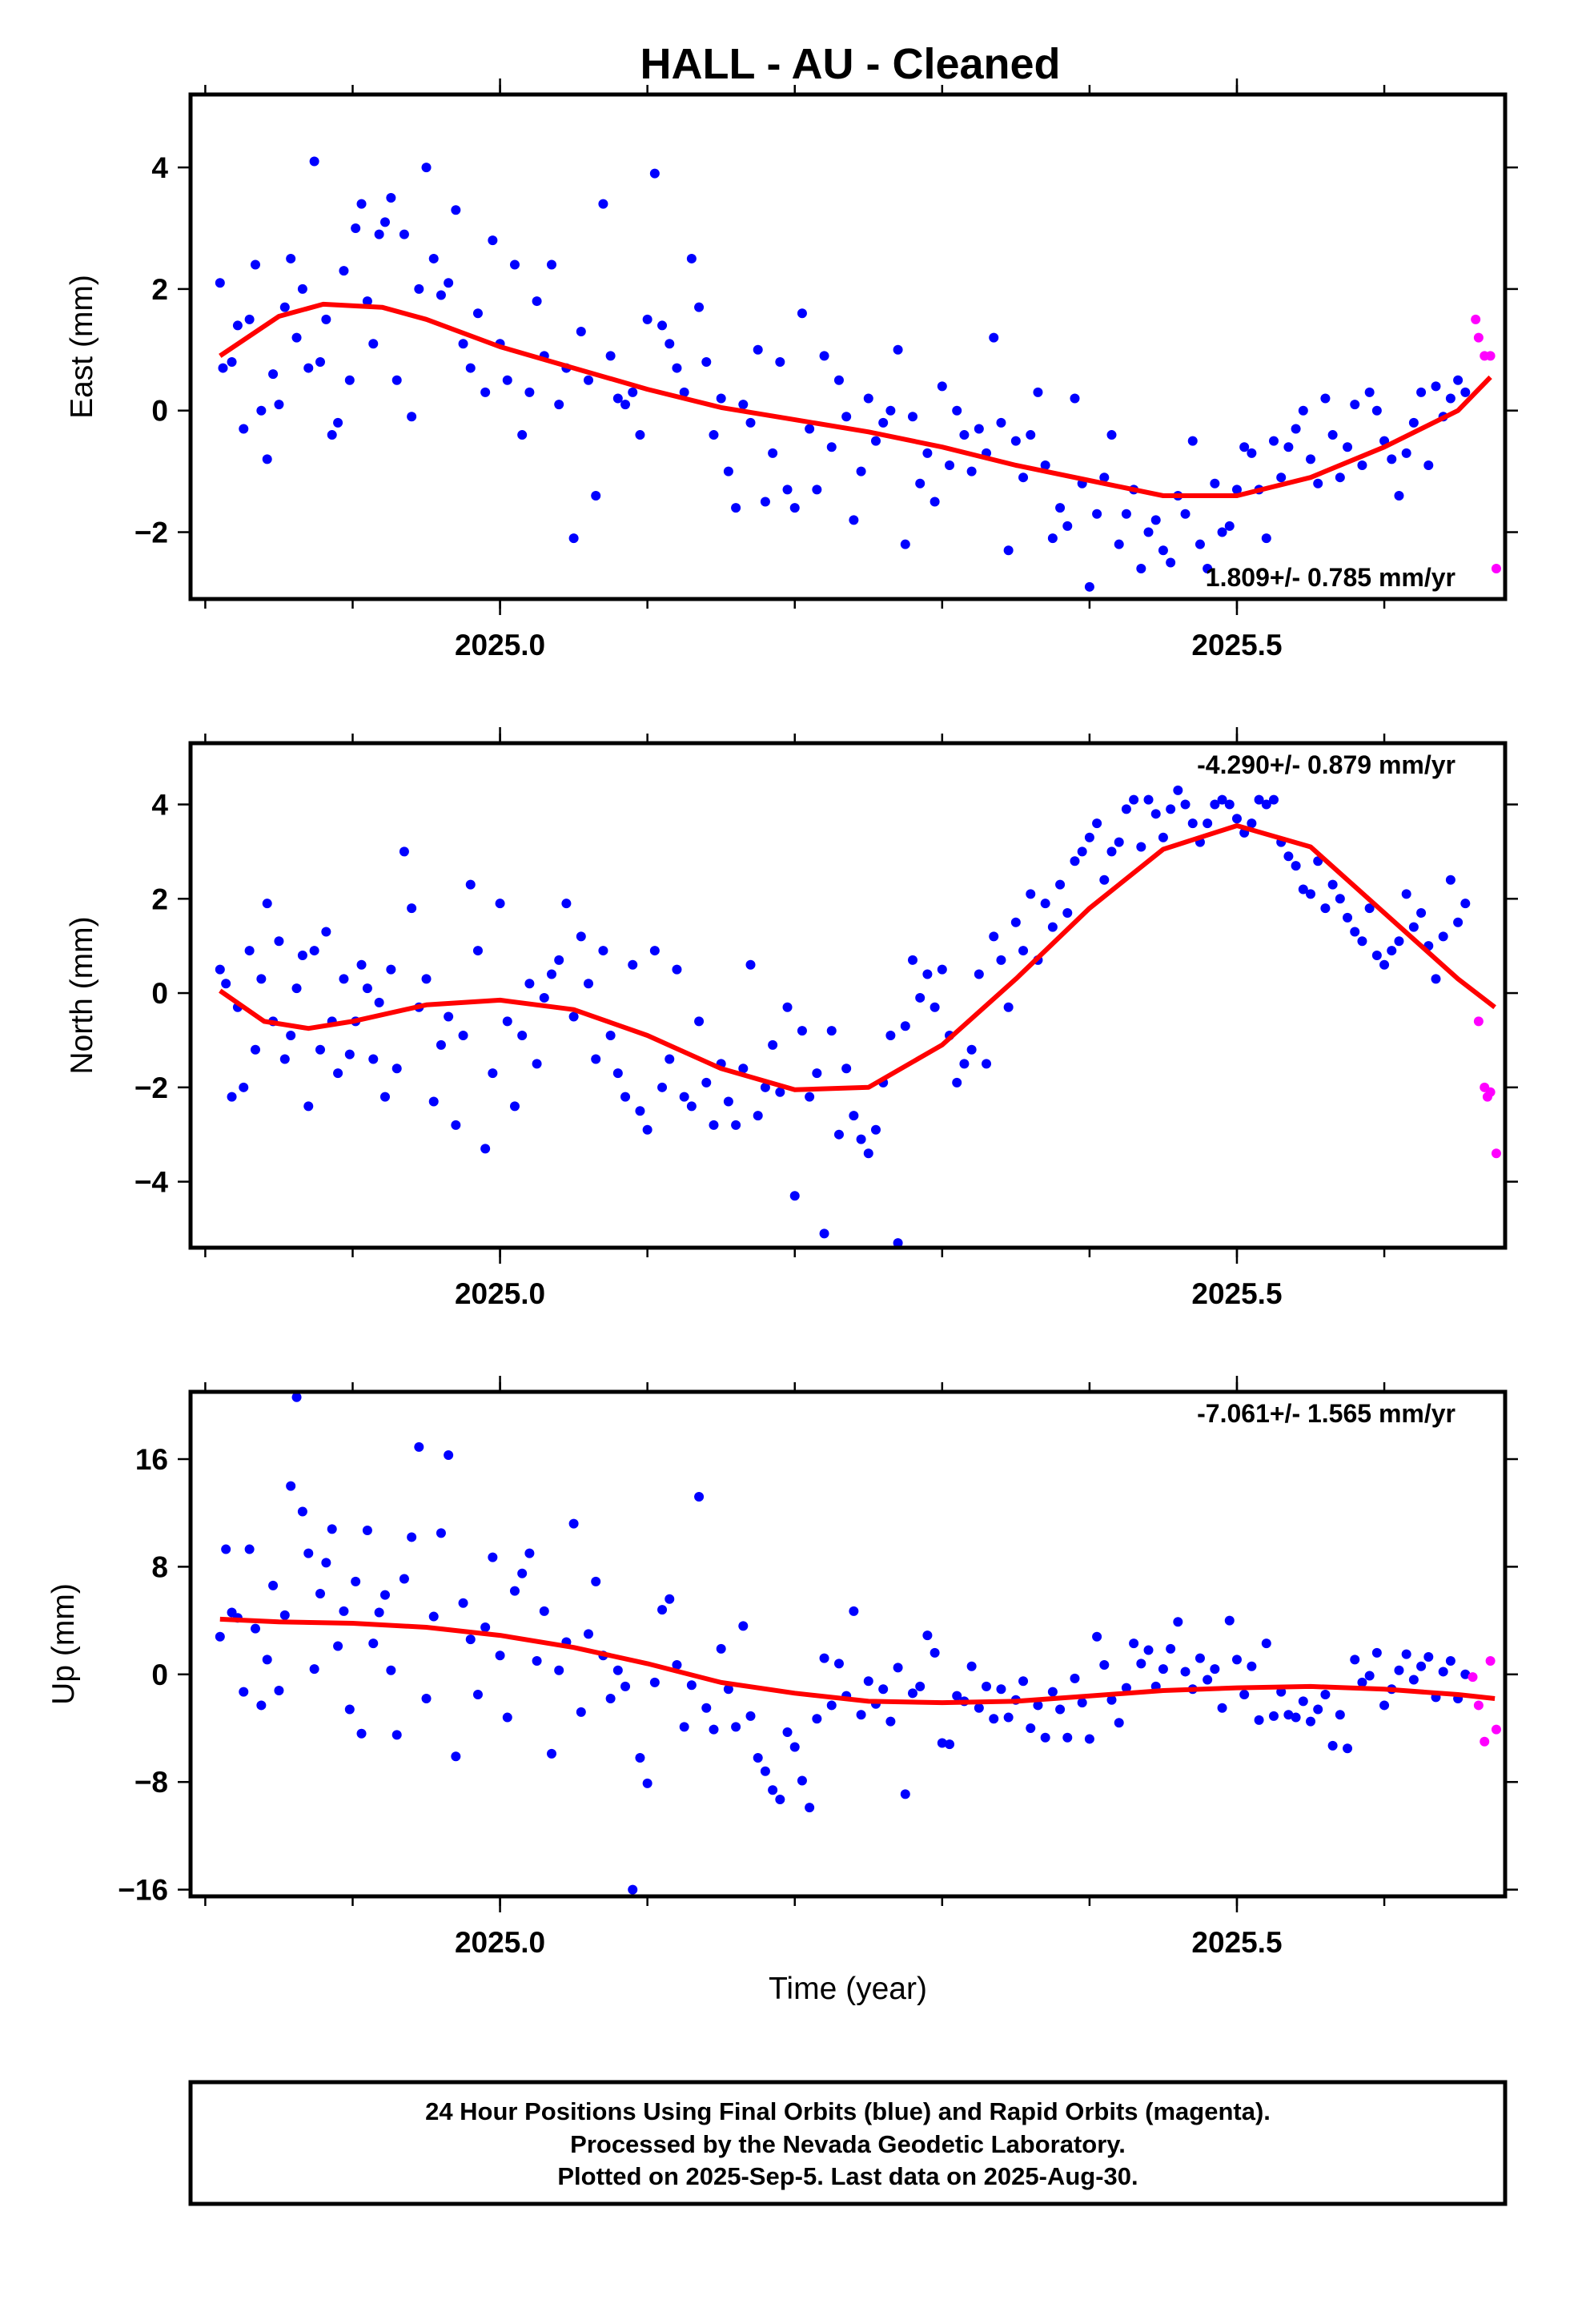 The height and width of the screenshot is (2324, 1582). What do you see at coordinates (855, 399) in the screenshot?
I see `east-fit-curve` at bounding box center [855, 399].